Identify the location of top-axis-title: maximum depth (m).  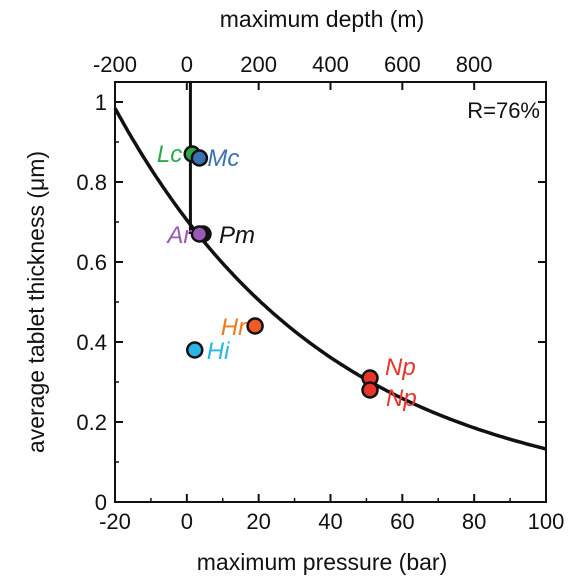
(322, 19).